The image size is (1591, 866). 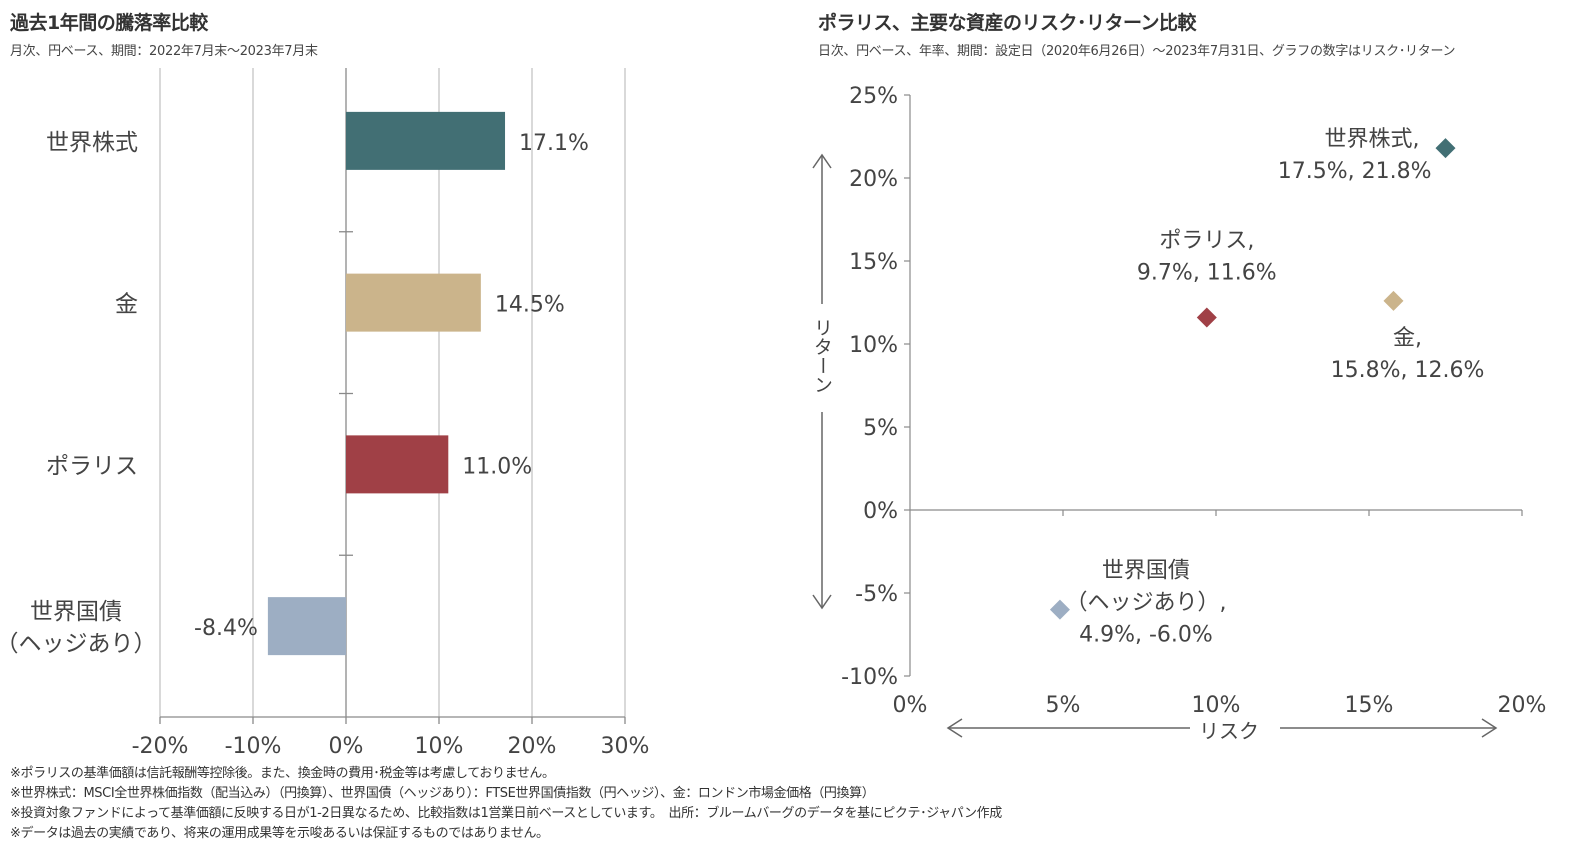 What do you see at coordinates (1408, 370) in the screenshot?
I see `point-label: 15.8%, 12.6%` at bounding box center [1408, 370].